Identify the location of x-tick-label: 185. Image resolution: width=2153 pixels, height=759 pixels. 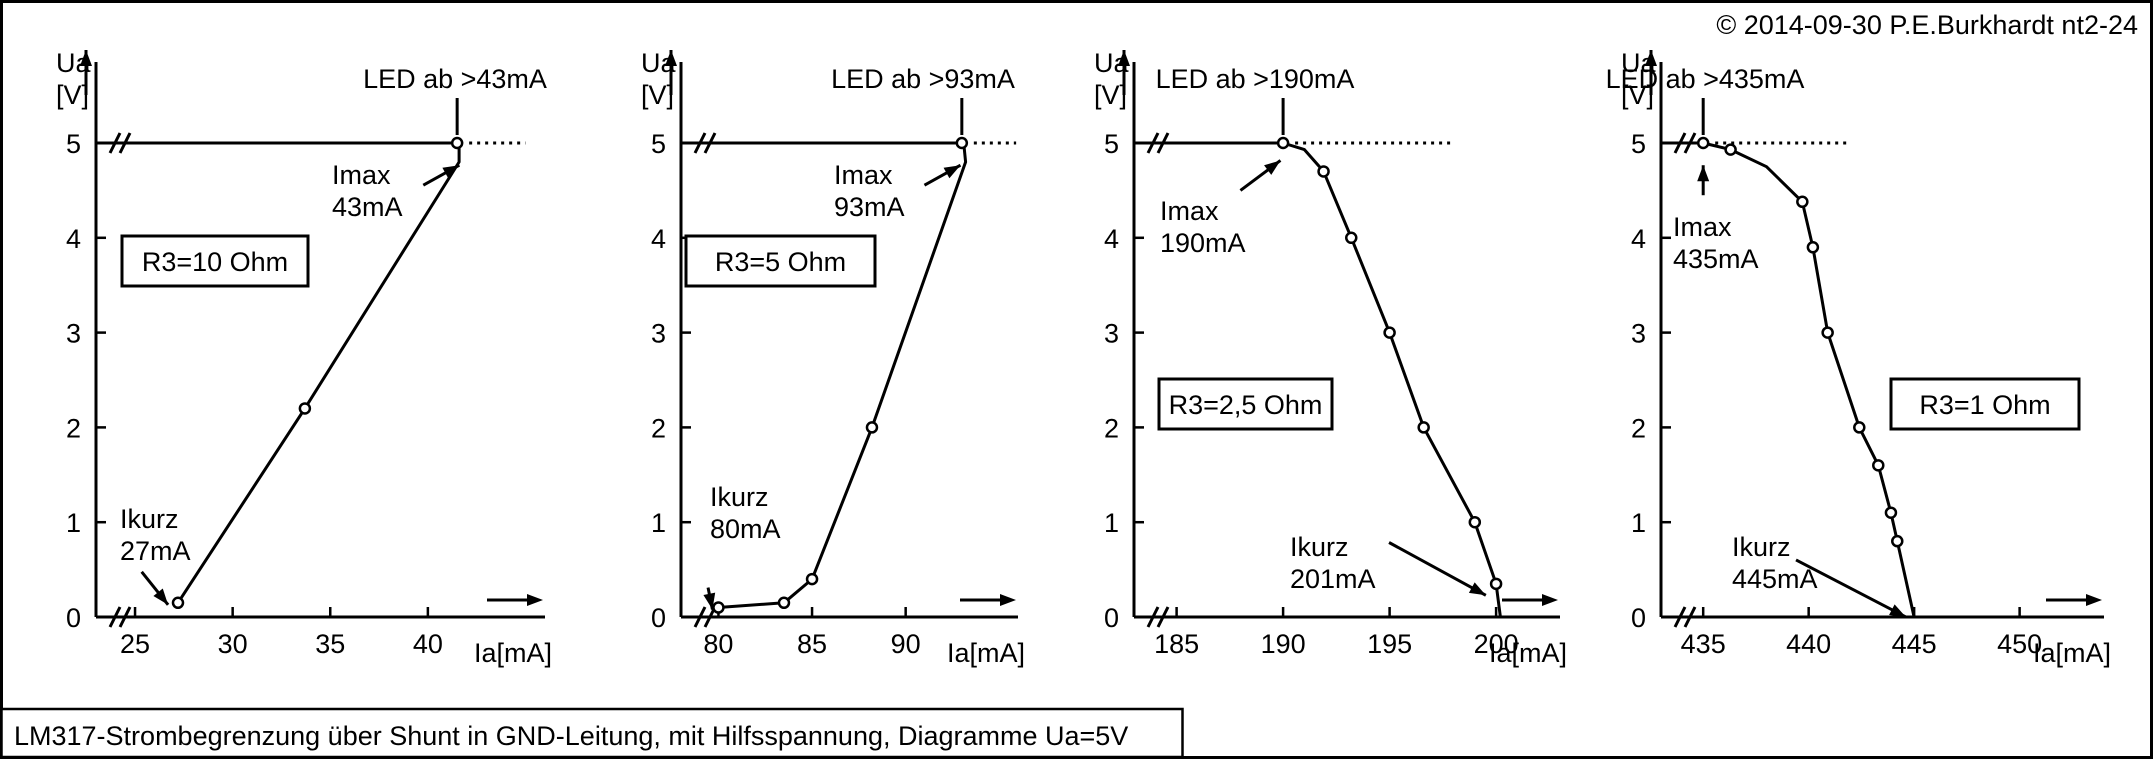
(1176, 644).